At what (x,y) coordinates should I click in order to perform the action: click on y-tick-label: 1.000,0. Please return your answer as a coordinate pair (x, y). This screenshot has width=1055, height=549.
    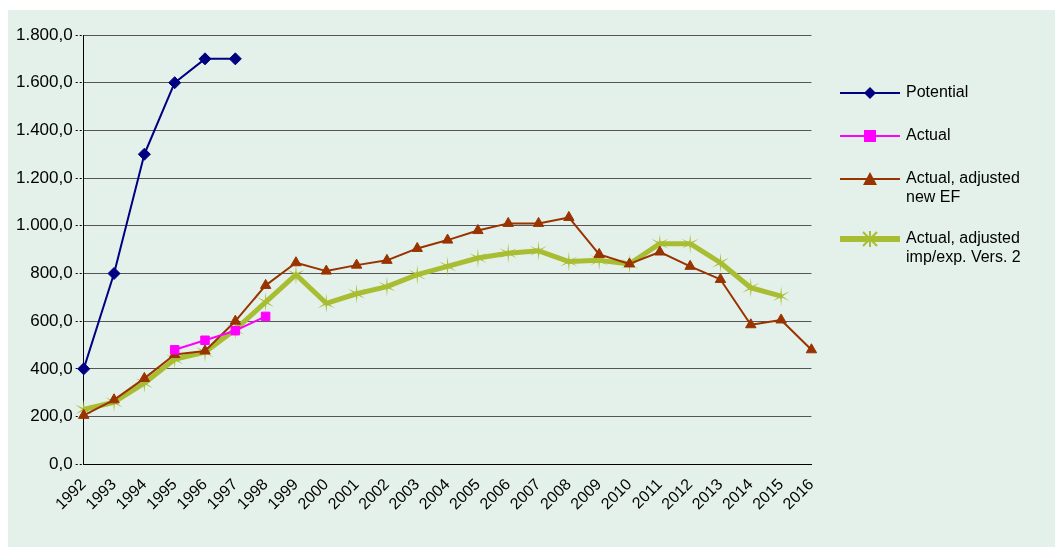
    Looking at the image, I should click on (44, 225).